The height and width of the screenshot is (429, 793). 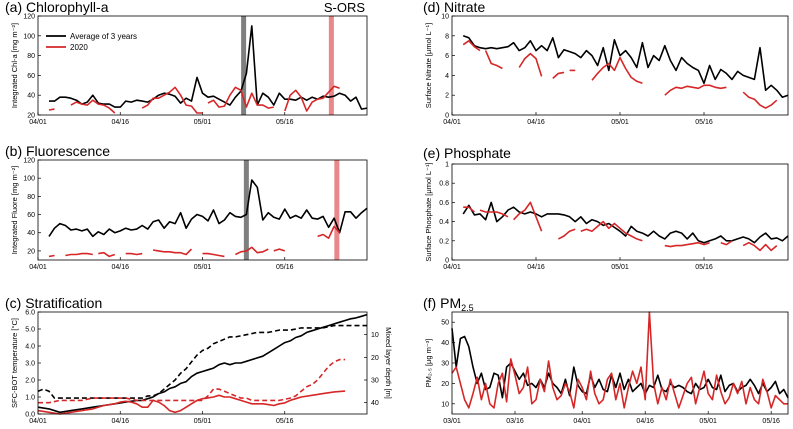 I want to click on y-tick-label: 10, so click(x=445, y=17).